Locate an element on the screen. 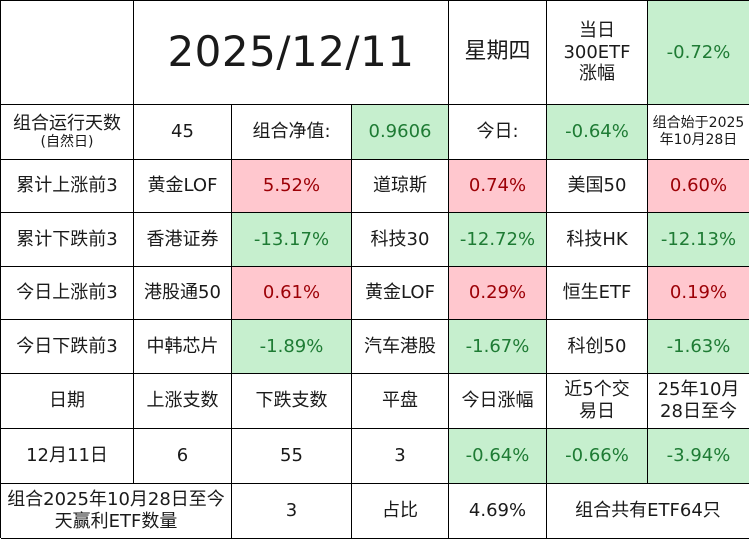 The image size is (749, 539). stats-5-day-change: -0.66% is located at coordinates (597, 456).